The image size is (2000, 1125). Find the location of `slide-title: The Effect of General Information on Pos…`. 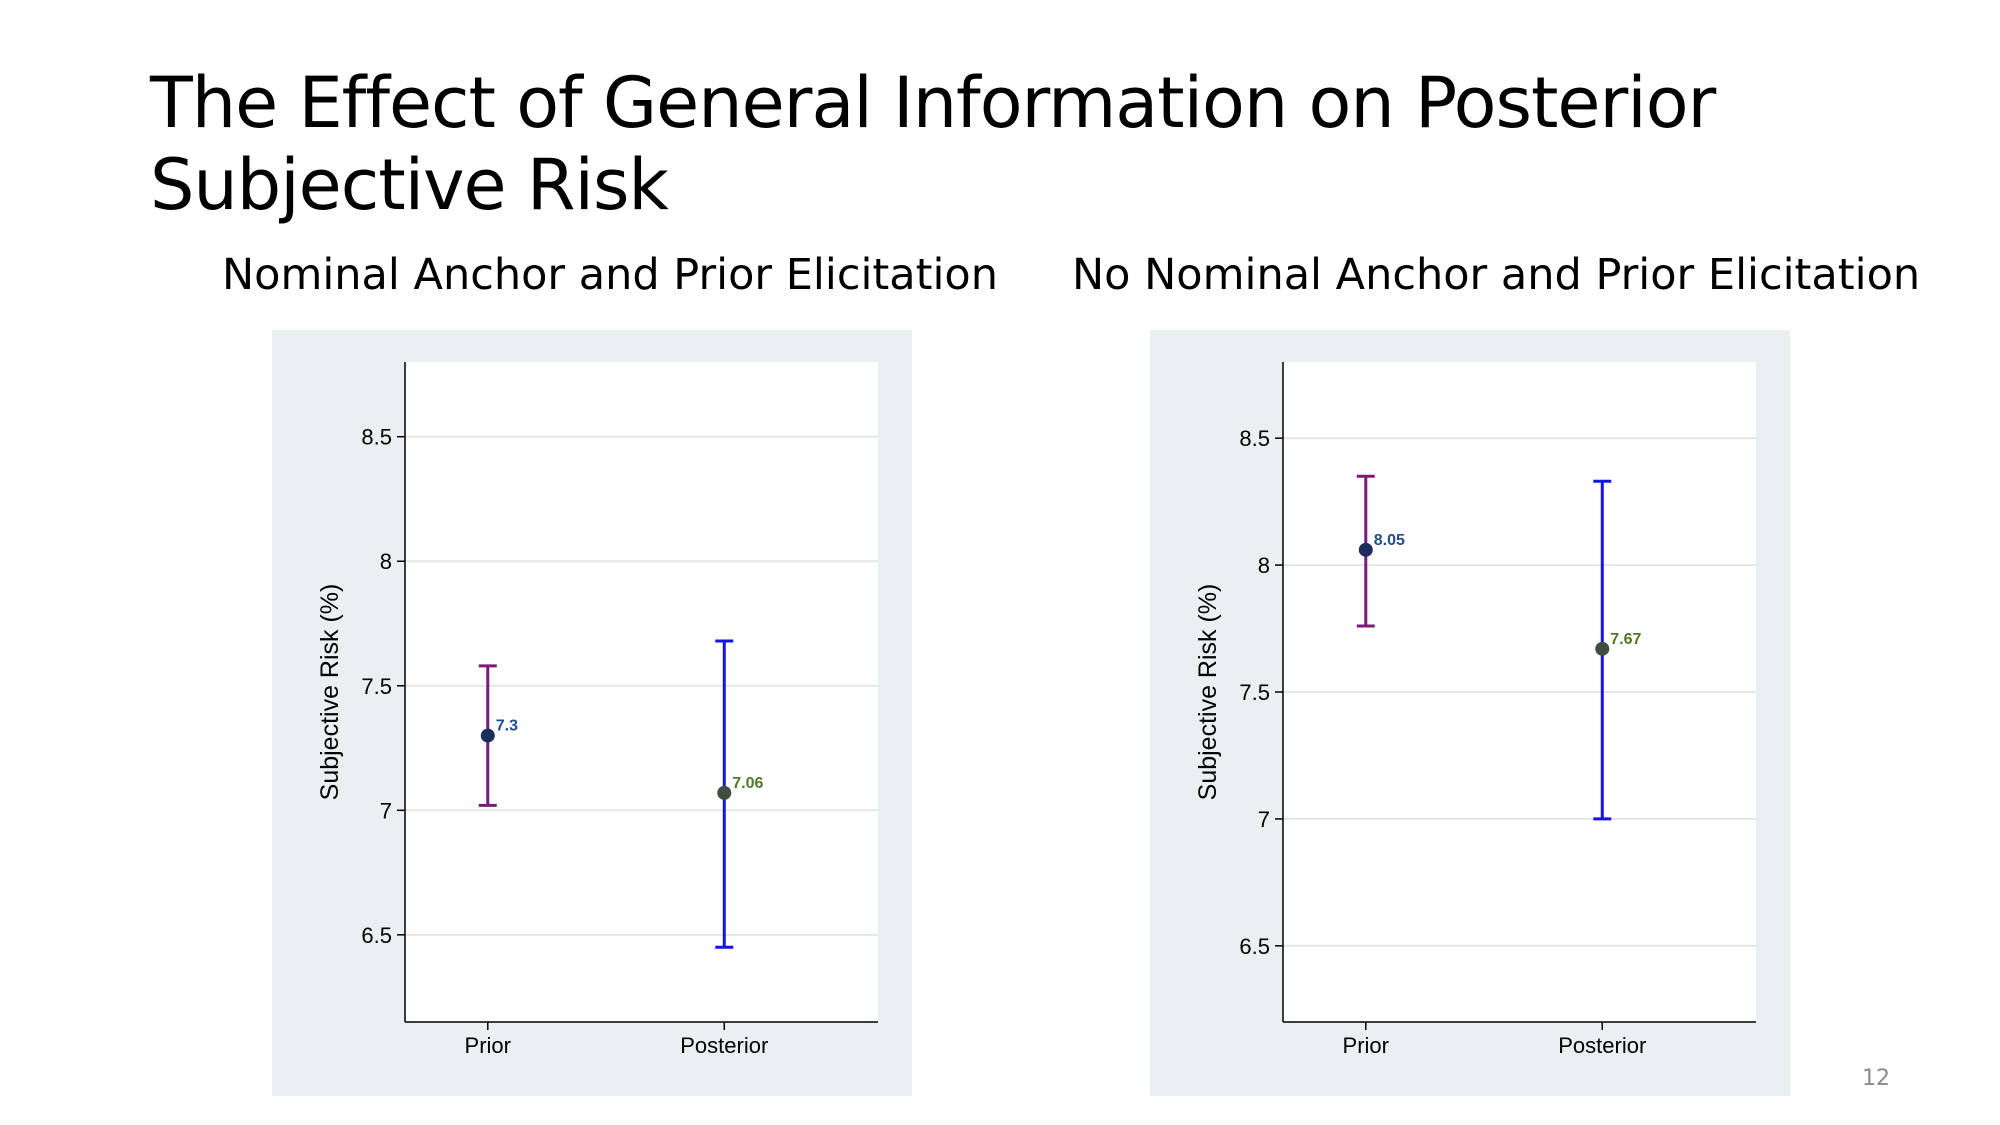

slide-title: The Effect of General Information on Pos… is located at coordinates (933, 144).